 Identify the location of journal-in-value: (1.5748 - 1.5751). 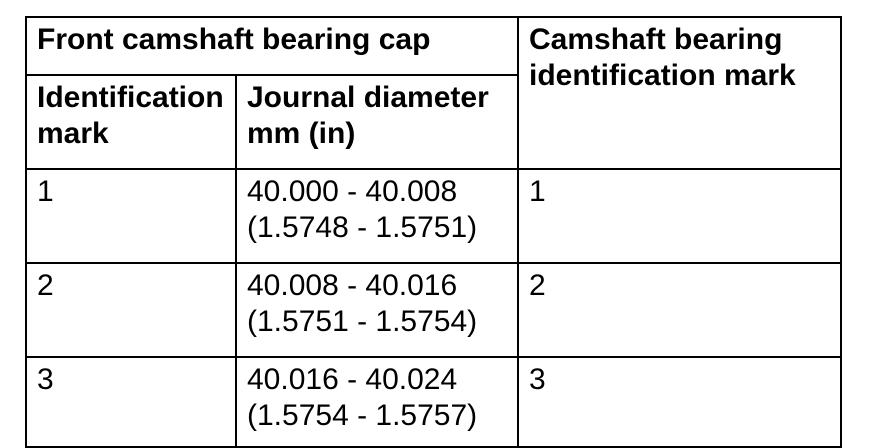
(362, 227).